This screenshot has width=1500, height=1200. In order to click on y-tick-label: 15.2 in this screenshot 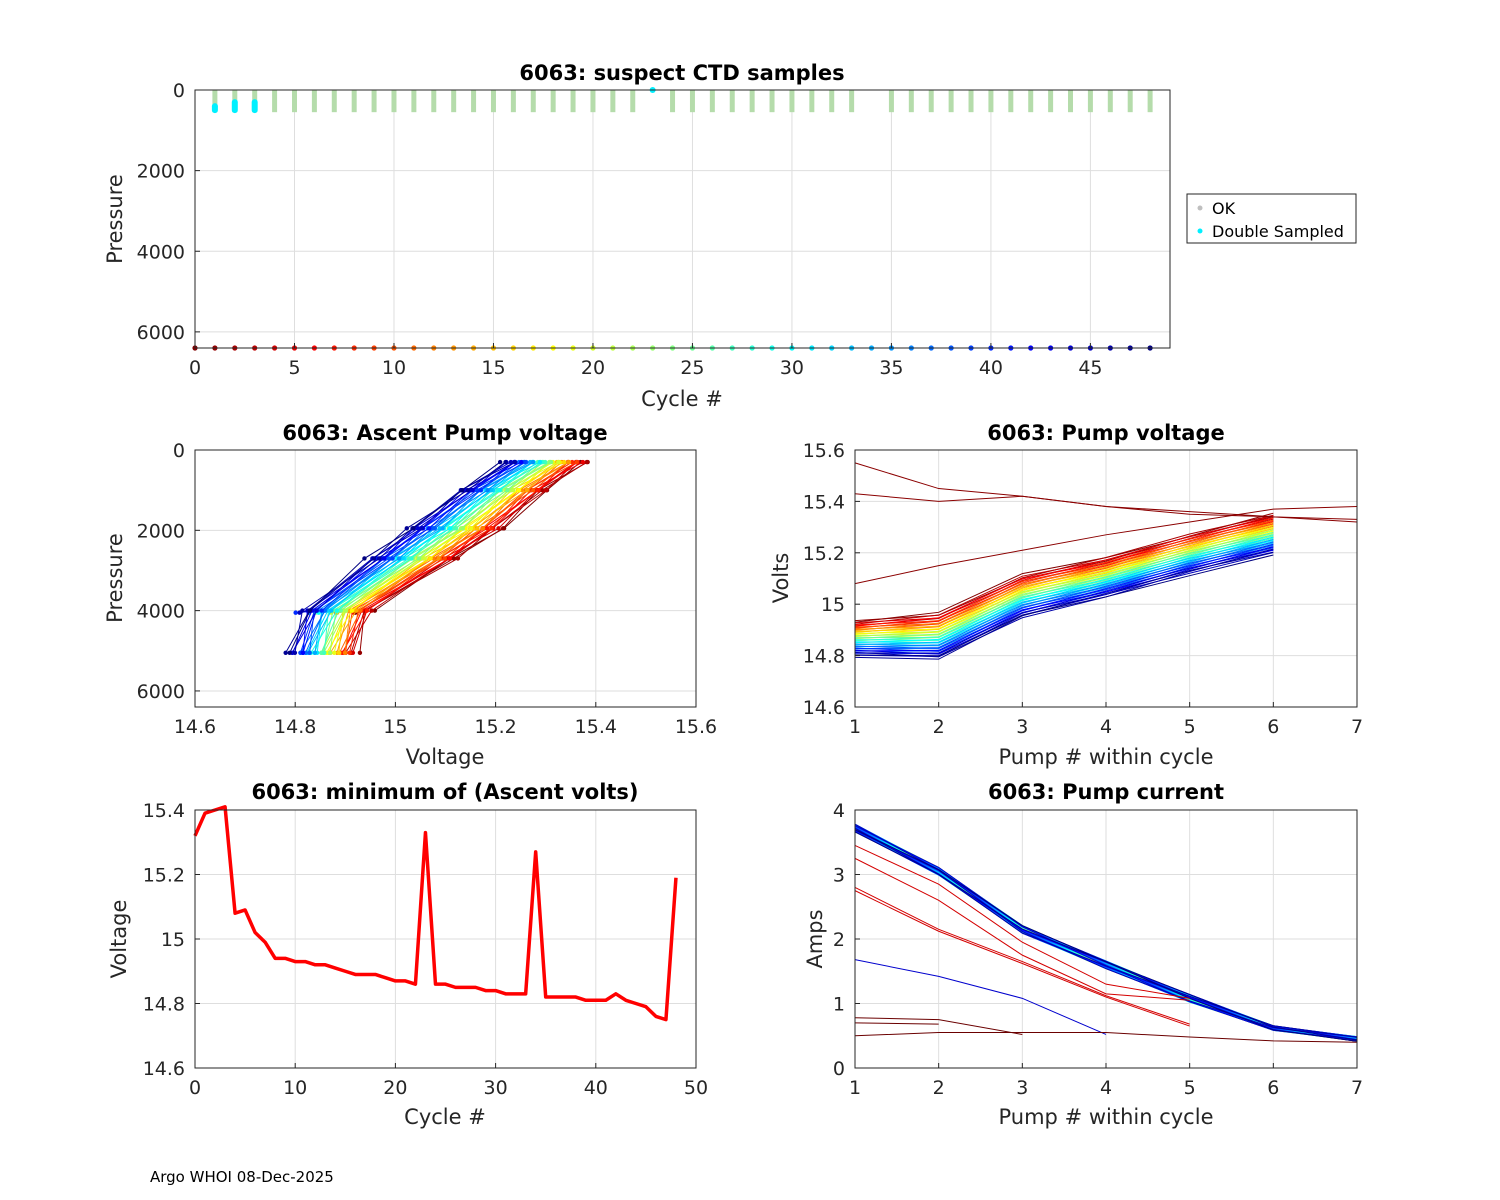, I will do `click(824, 554)`.